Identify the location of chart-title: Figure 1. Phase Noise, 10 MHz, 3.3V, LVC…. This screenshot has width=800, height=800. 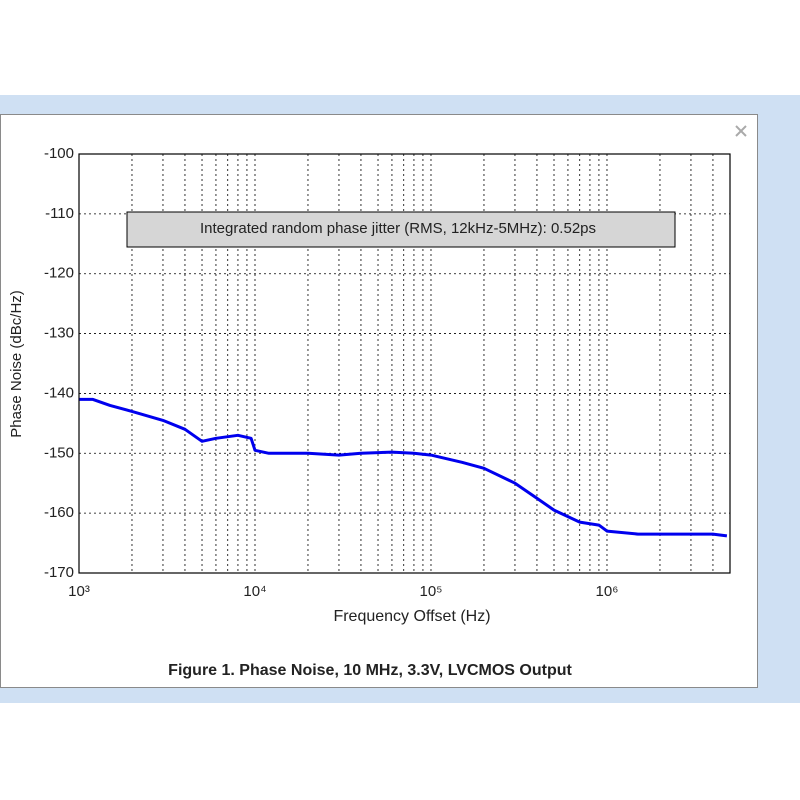
(370, 670).